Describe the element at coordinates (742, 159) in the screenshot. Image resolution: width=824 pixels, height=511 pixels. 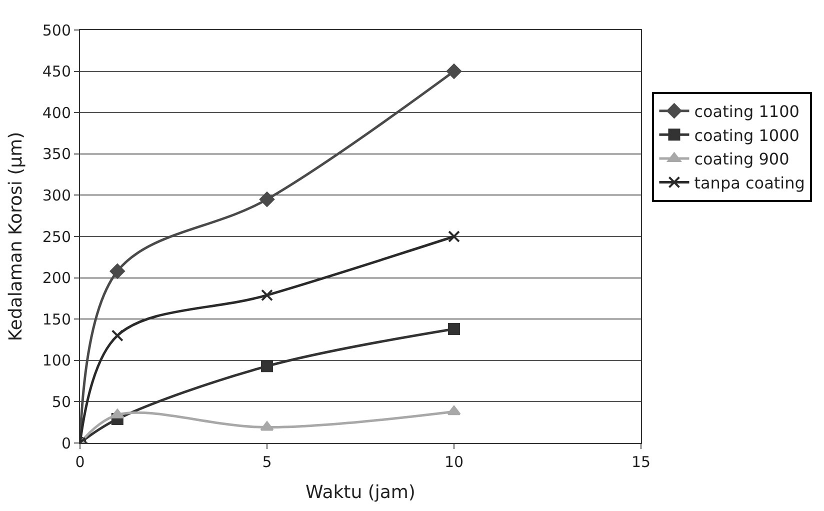
I see `legend-label: coating 900` at that location.